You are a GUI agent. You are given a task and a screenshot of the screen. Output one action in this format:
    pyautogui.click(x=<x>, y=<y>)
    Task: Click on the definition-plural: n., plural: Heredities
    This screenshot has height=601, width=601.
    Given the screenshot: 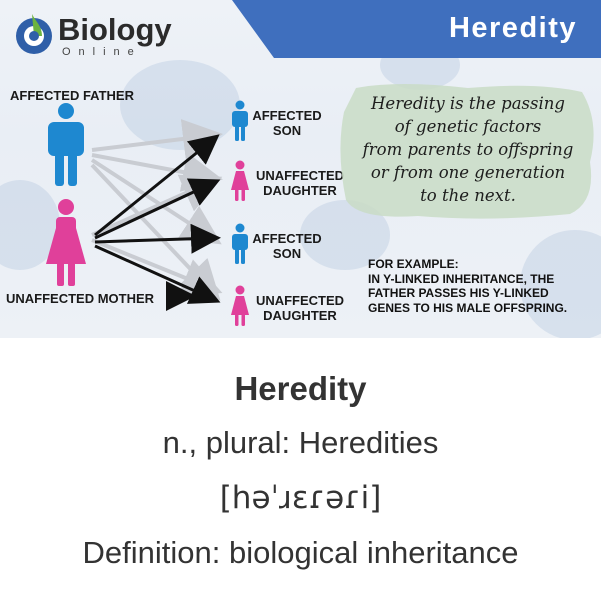 What is the action you would take?
    pyautogui.click(x=300, y=442)
    